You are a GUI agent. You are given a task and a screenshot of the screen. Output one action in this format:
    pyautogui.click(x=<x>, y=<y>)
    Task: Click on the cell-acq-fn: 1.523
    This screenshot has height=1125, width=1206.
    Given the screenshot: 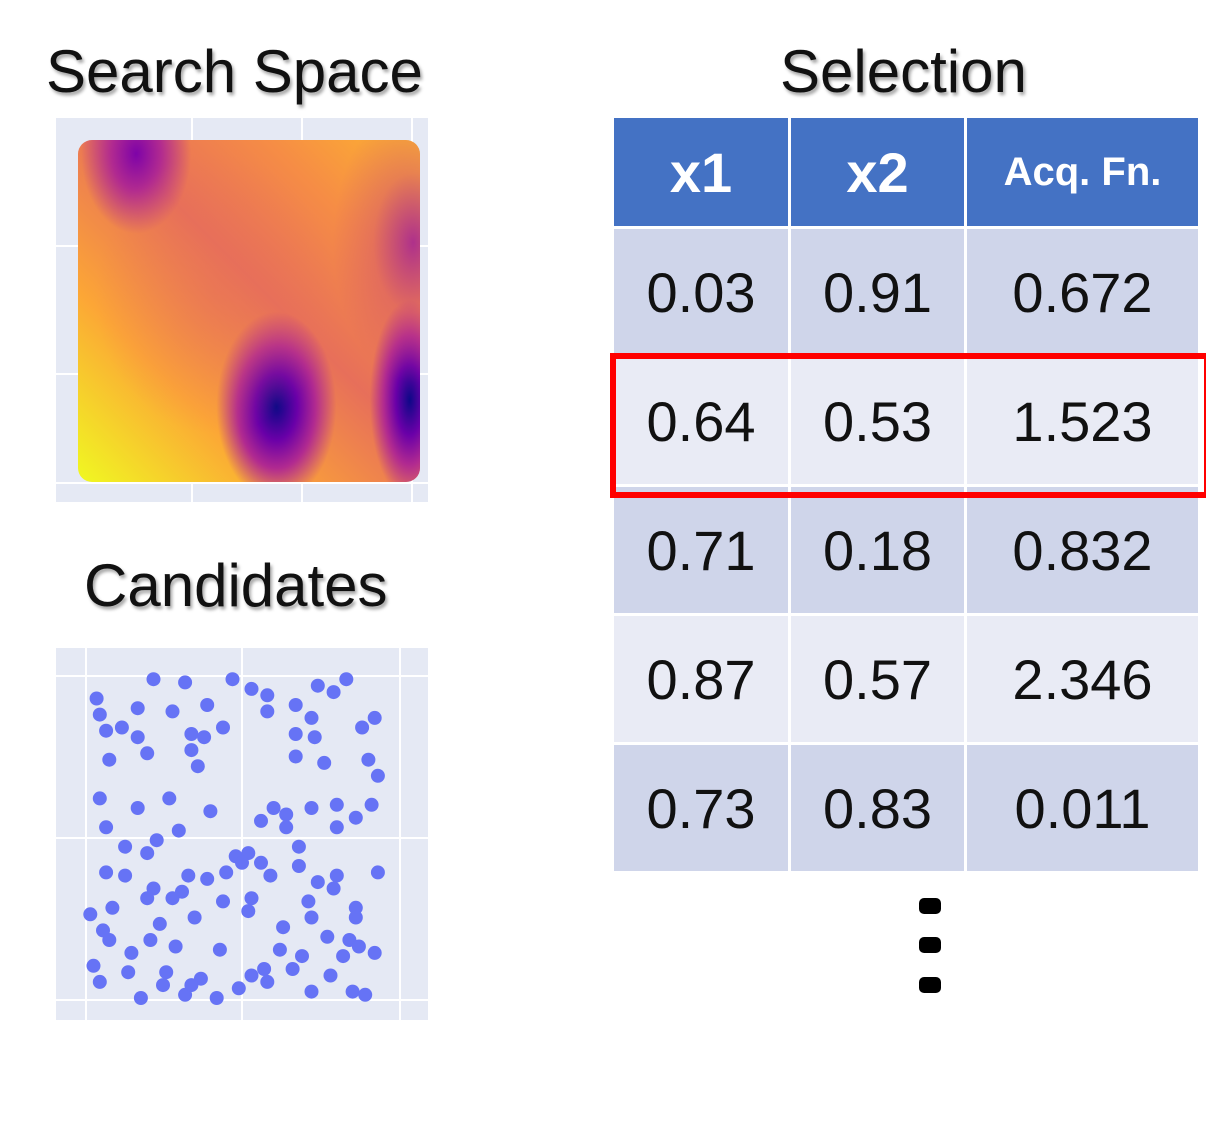 What is the action you would take?
    pyautogui.click(x=1082, y=422)
    